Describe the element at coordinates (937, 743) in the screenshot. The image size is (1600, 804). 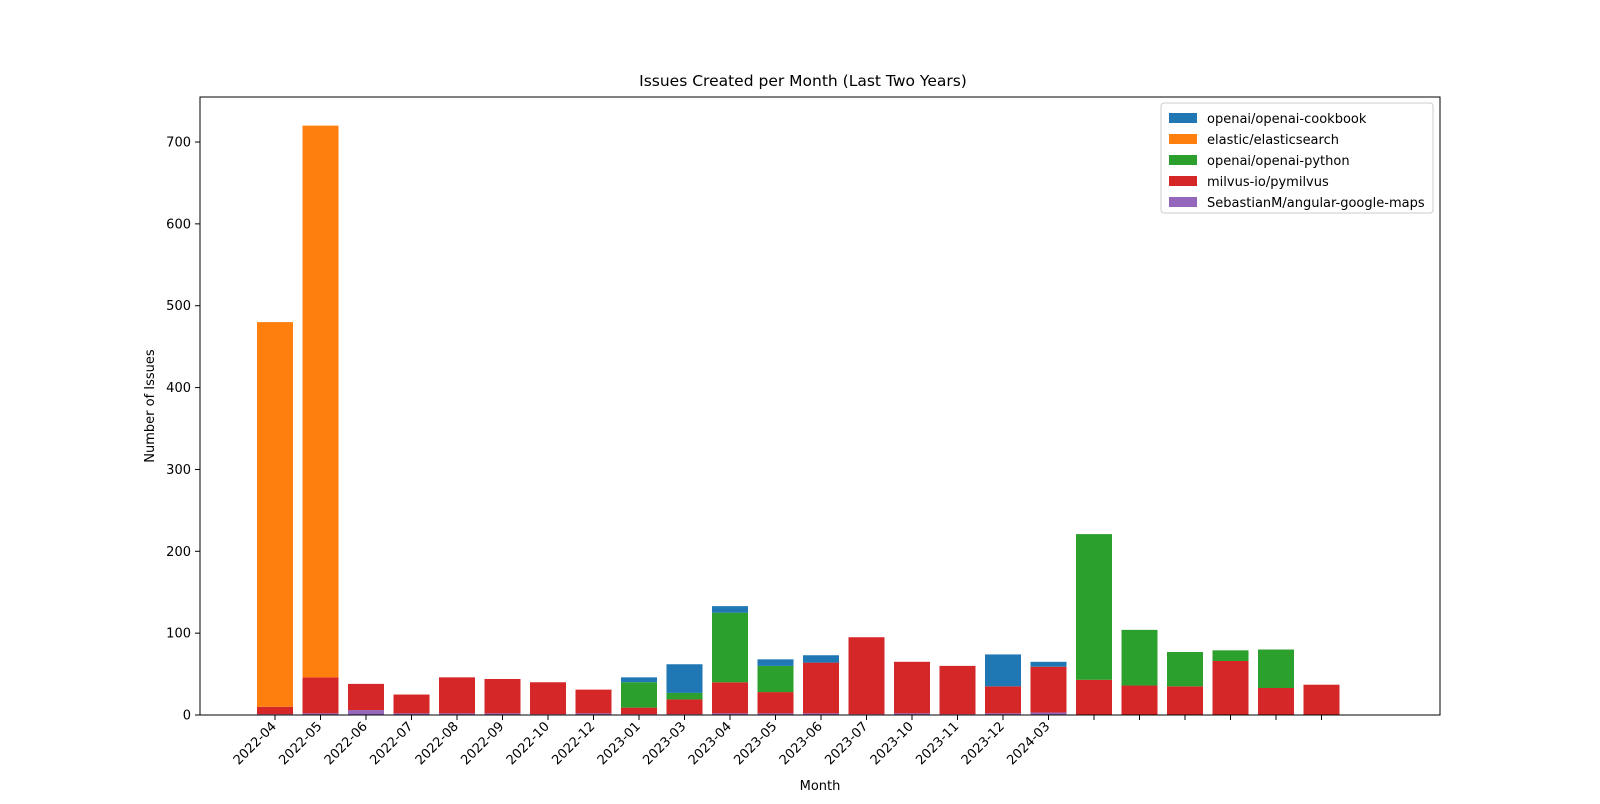
I see `x-tick-label: 2023-11` at that location.